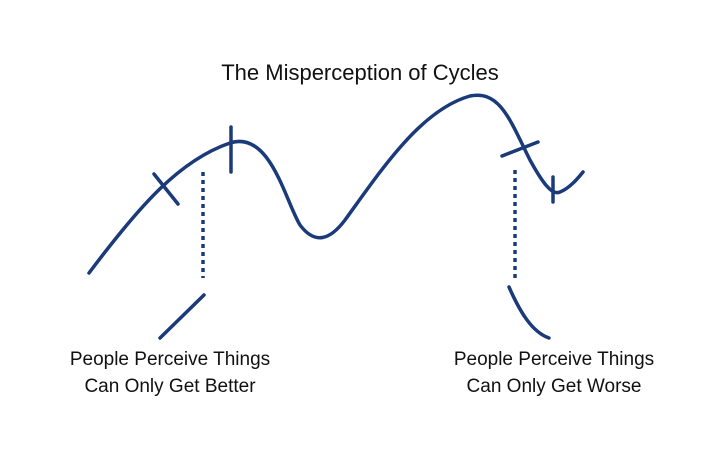 The width and height of the screenshot is (720, 450). Describe the element at coordinates (554, 386) in the screenshot. I see `caption-right-line2: Can Only Get Worse` at that location.